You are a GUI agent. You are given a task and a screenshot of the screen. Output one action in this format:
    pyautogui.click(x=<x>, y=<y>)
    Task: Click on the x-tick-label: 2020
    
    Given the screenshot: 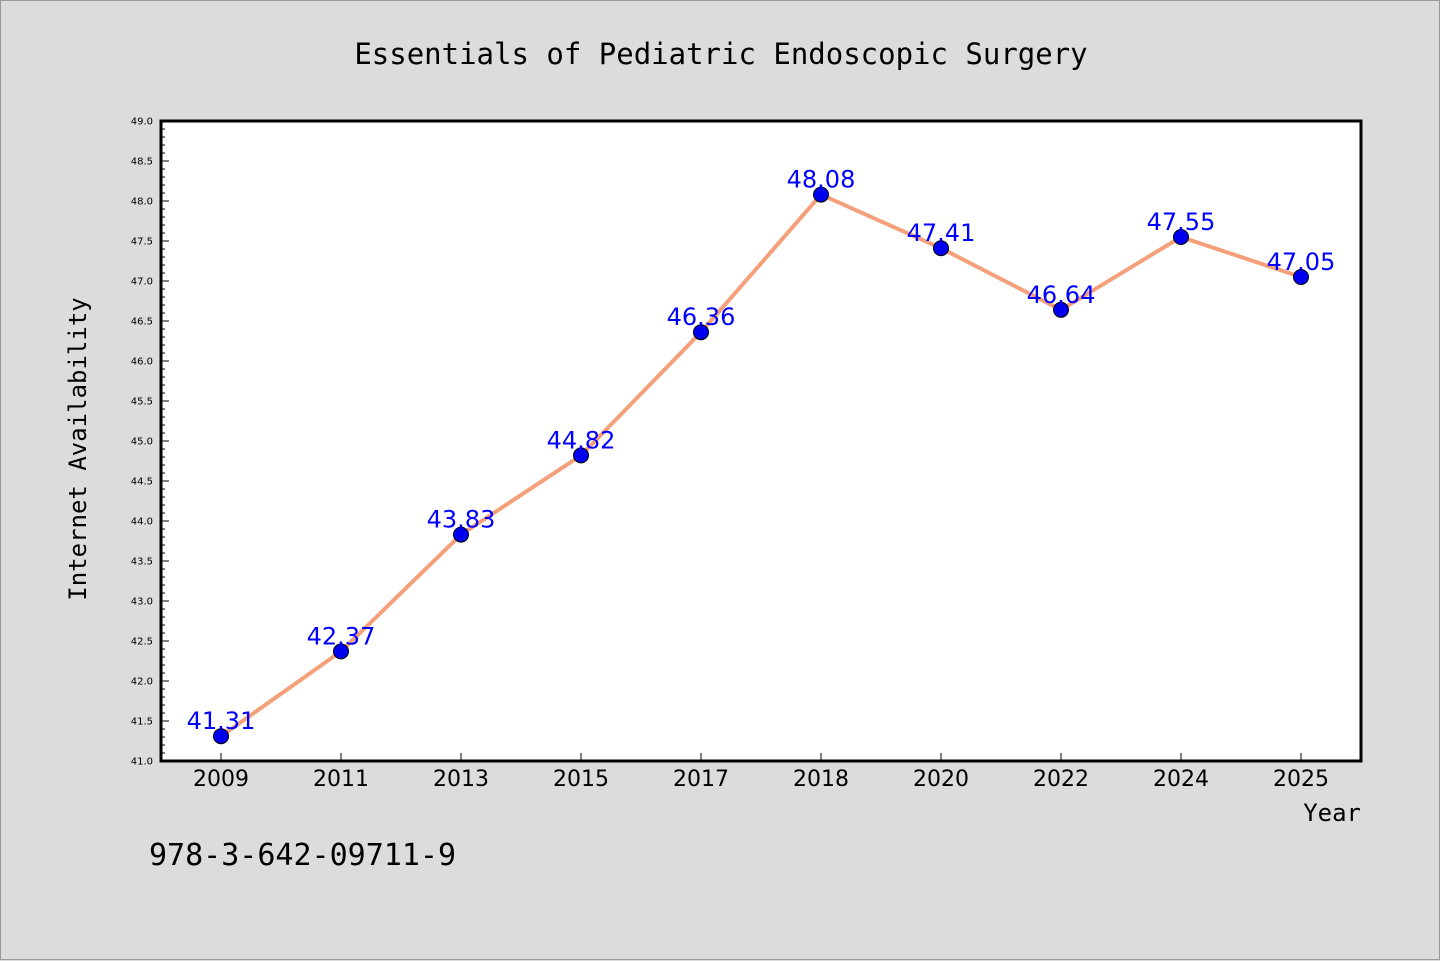 What is the action you would take?
    pyautogui.click(x=941, y=779)
    